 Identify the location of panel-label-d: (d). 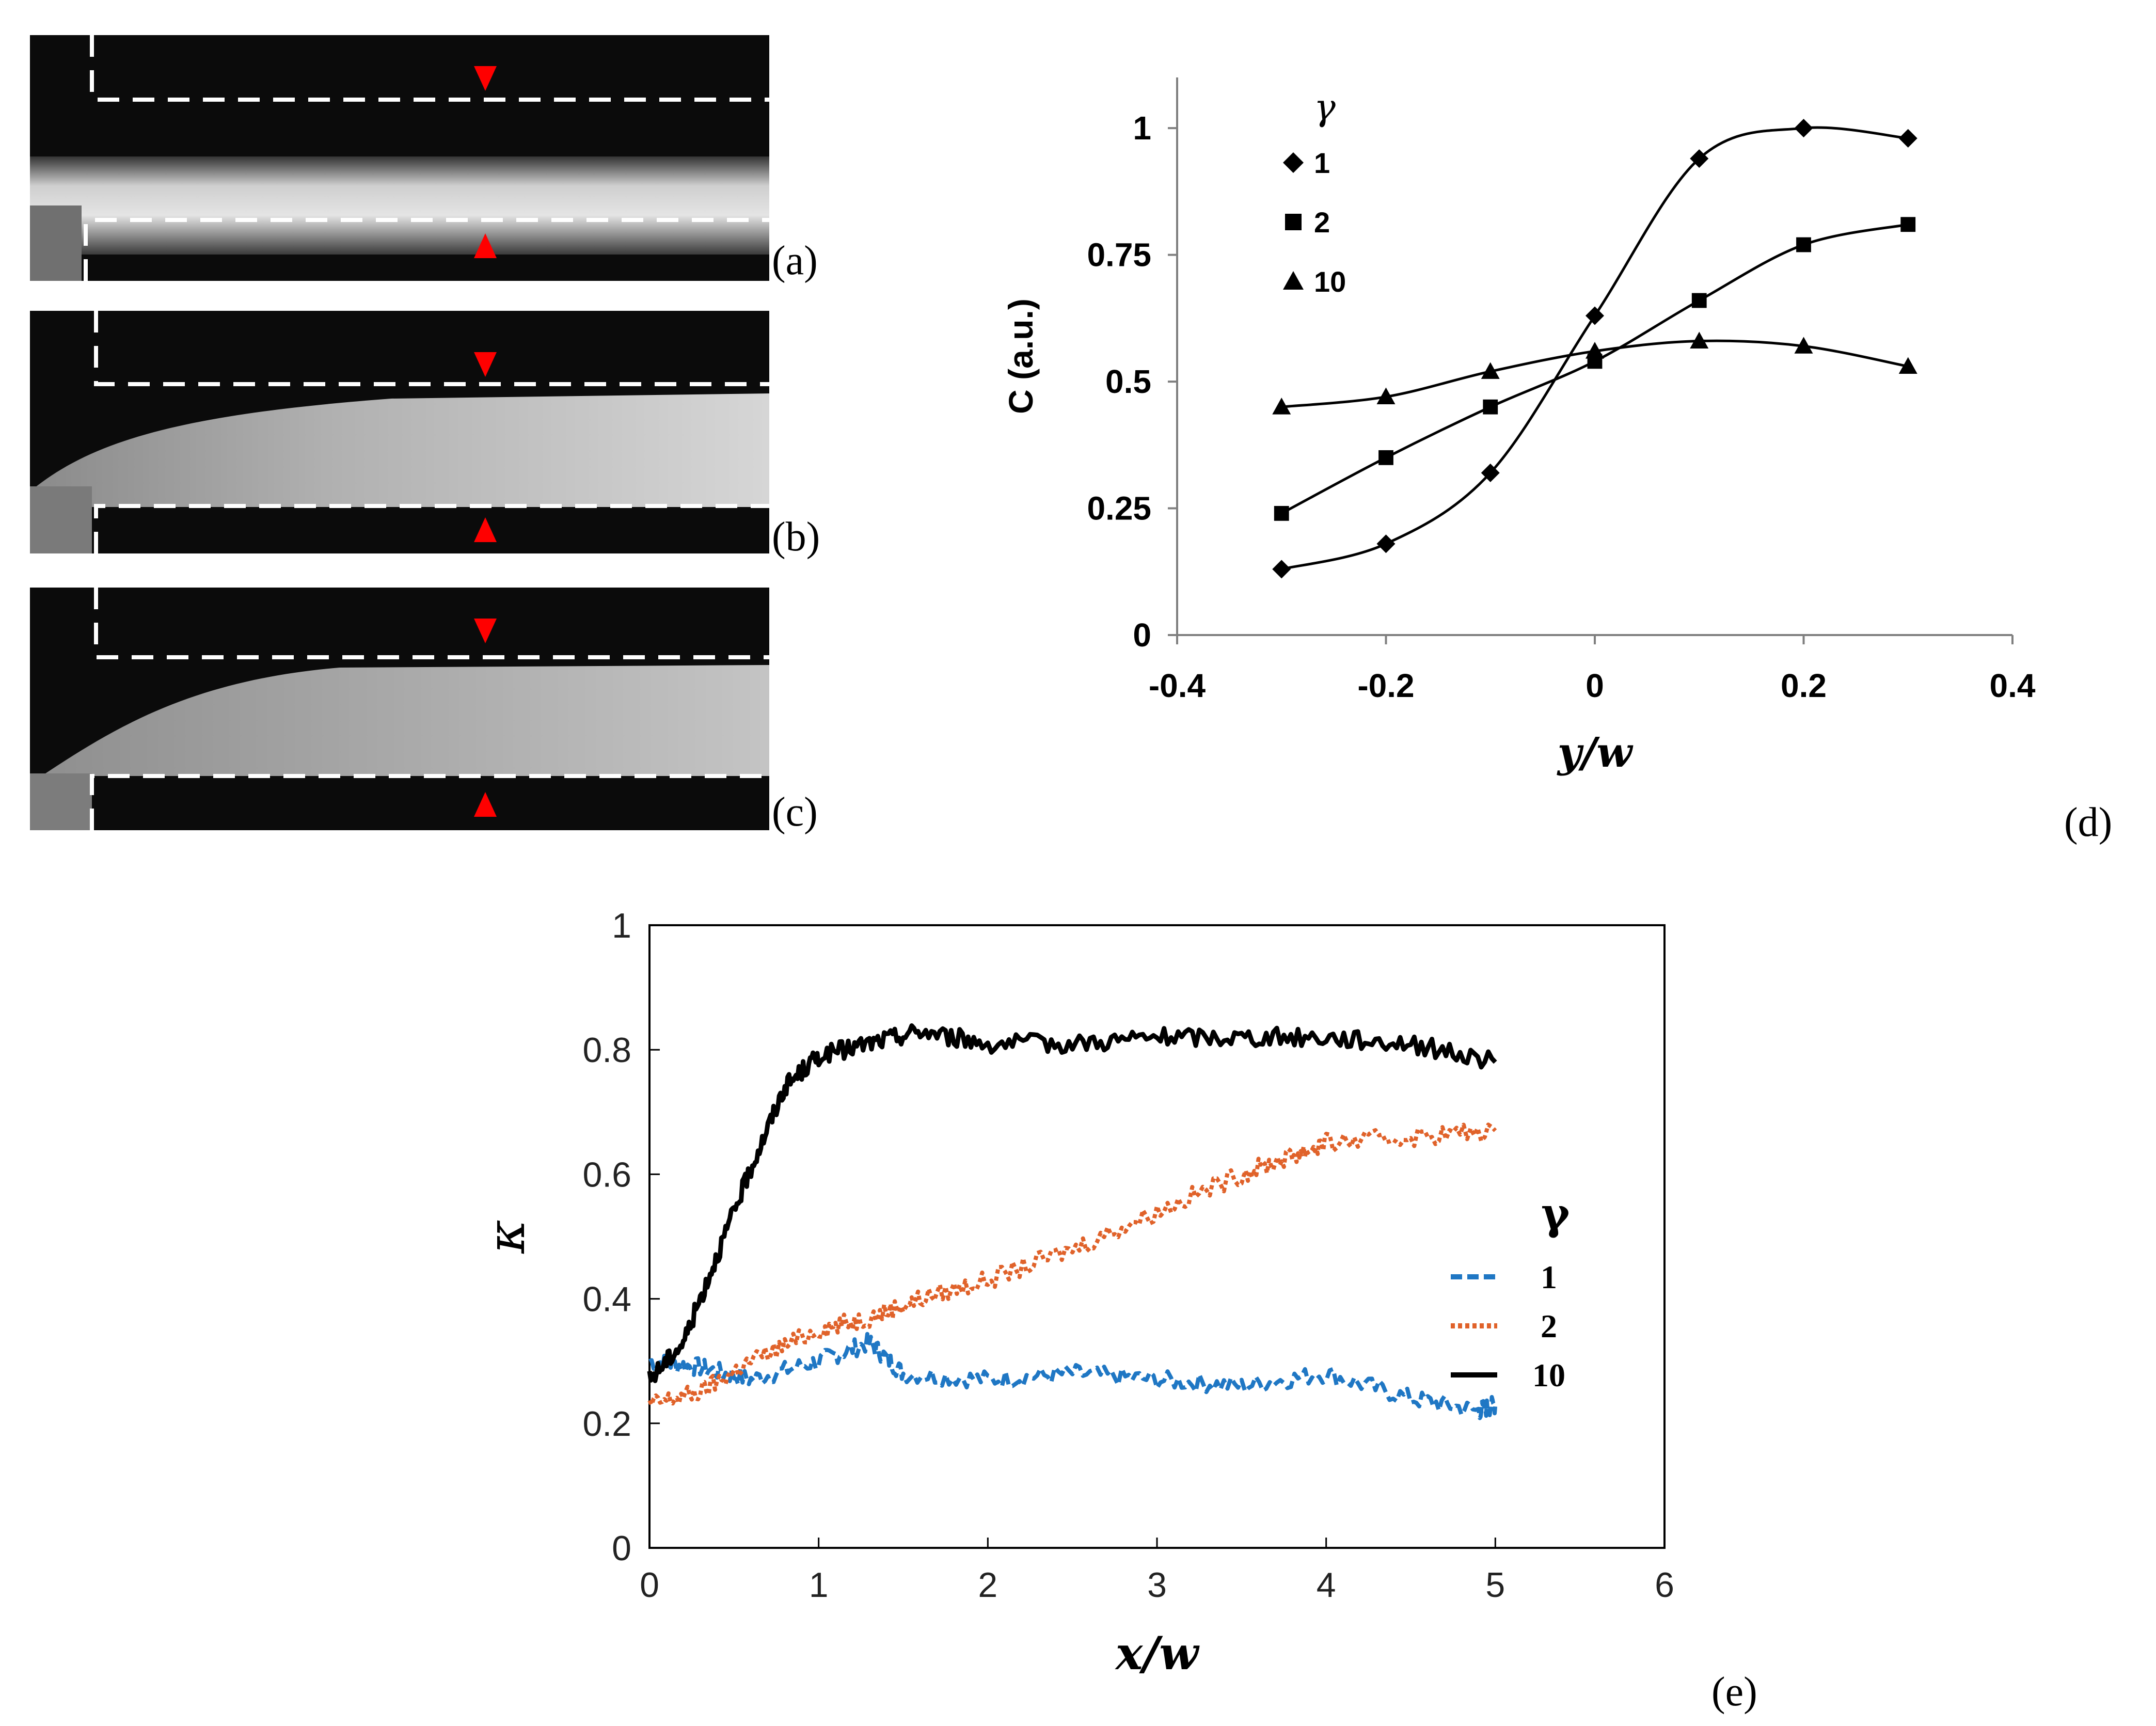
(2088, 822).